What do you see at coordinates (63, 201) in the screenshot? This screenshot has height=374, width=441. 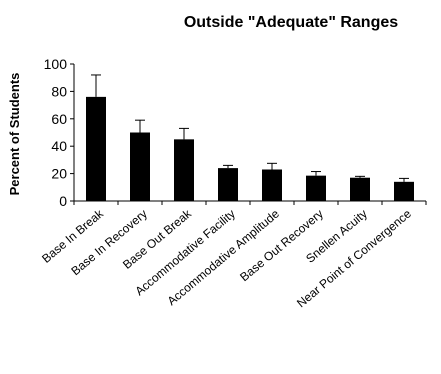 I see `y-tick-label: 0` at bounding box center [63, 201].